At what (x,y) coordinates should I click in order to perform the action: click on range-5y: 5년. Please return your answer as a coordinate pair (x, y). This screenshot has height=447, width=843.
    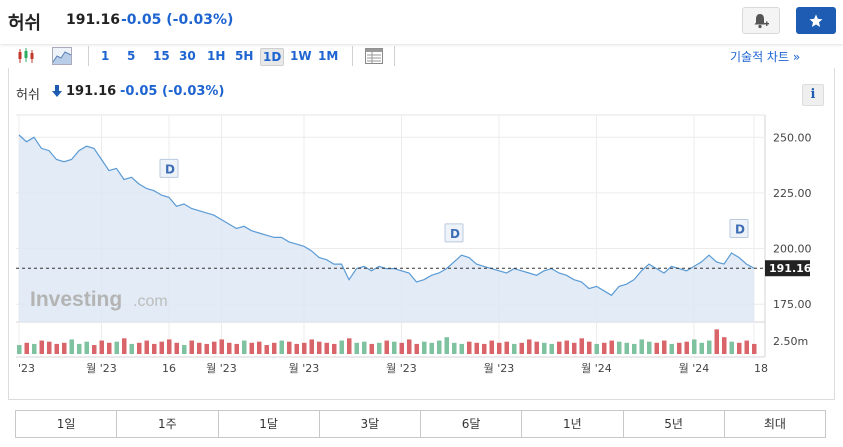
    Looking at the image, I should click on (674, 424).